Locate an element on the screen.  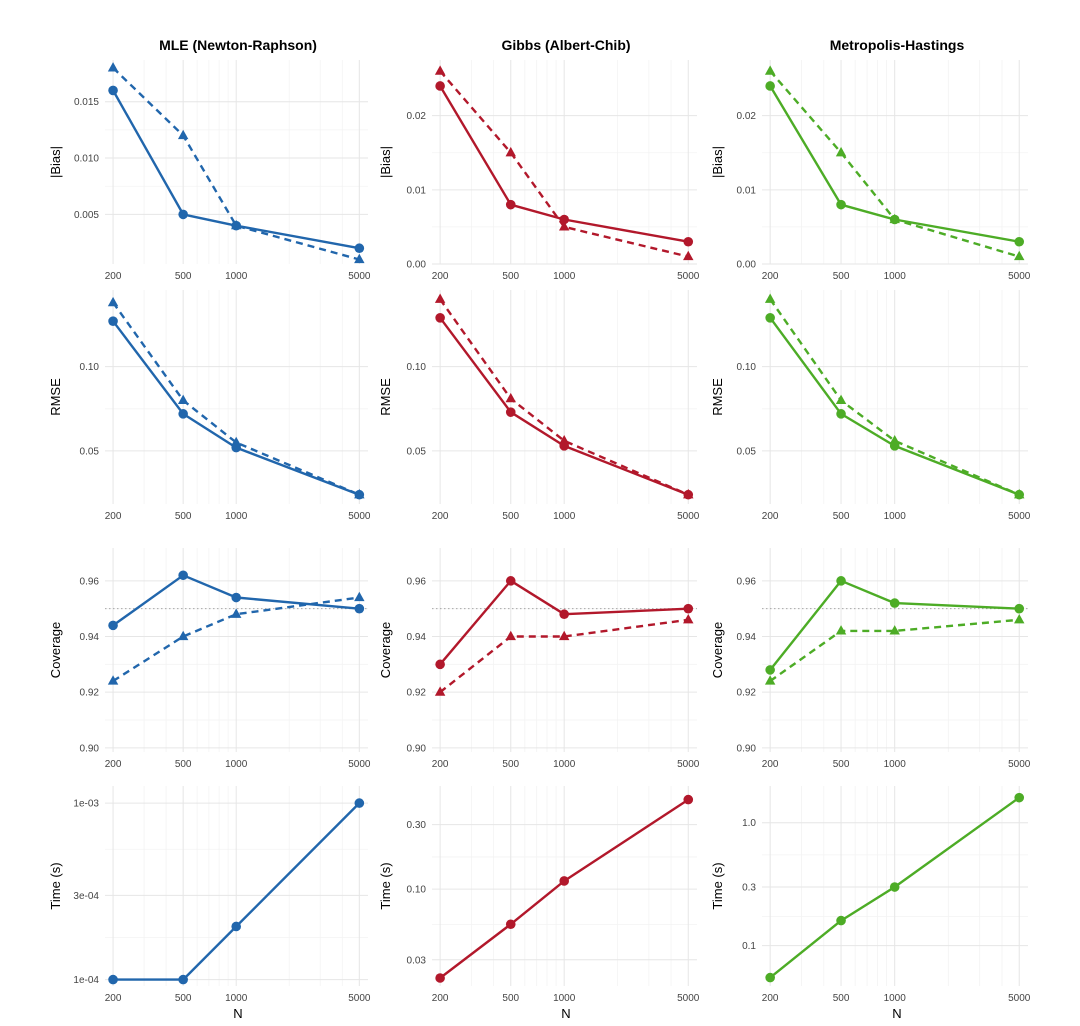
y-tick-label: 1e-03 is located at coordinates (86, 804).